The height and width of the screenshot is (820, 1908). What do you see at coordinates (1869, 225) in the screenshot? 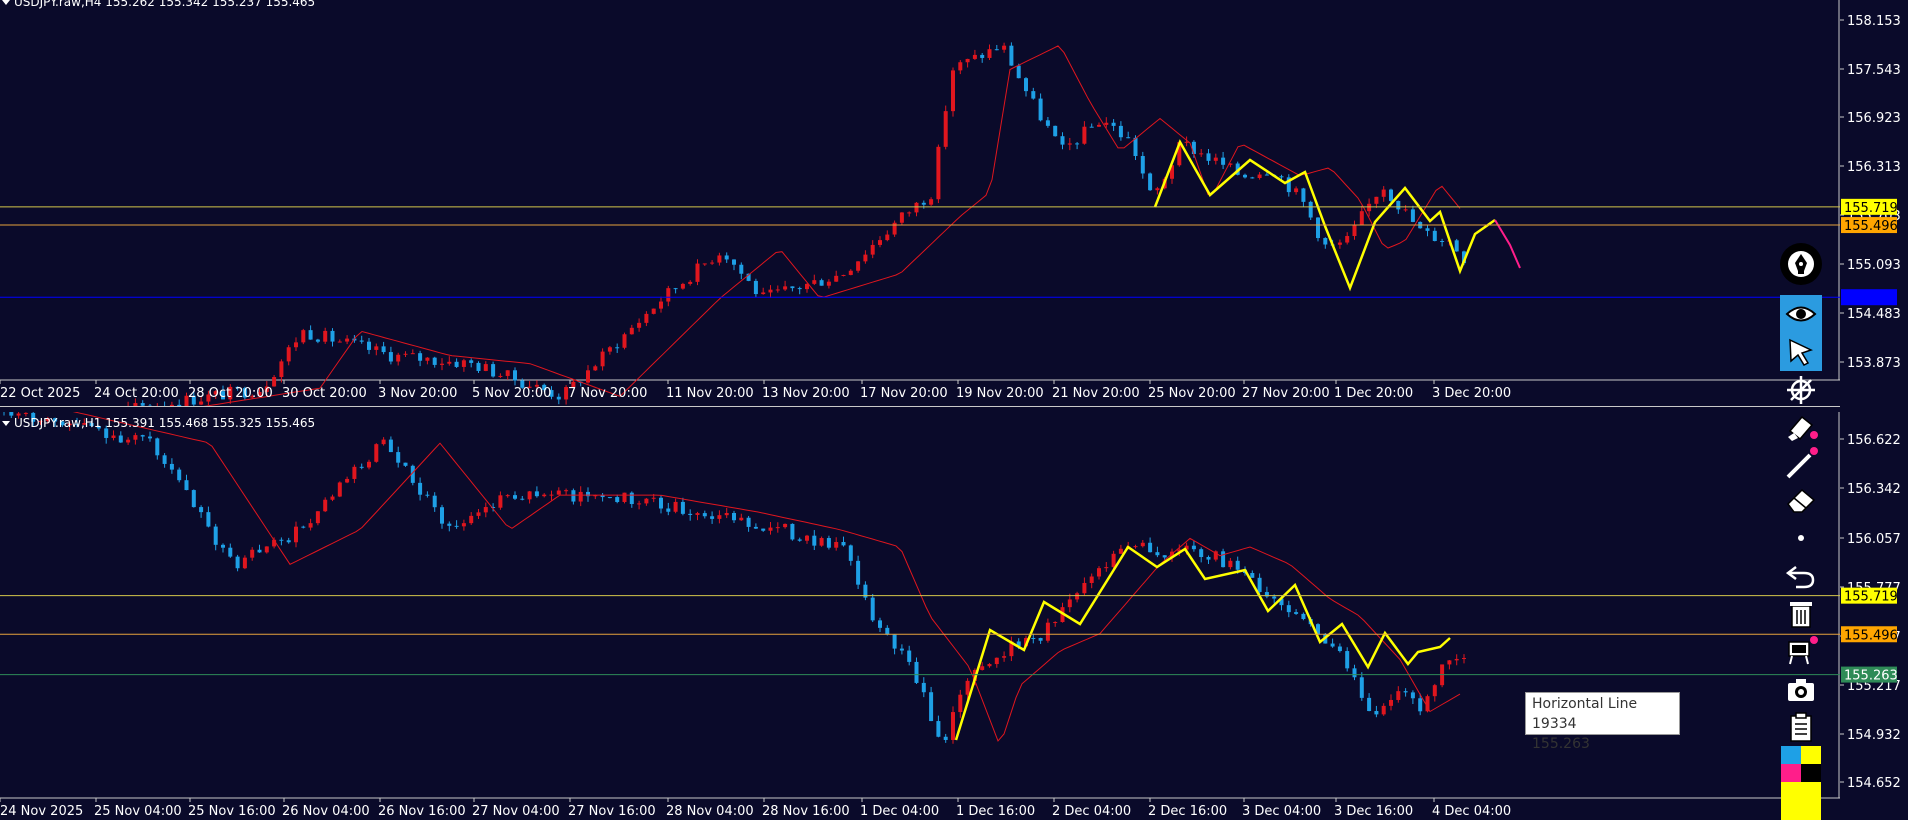
I see `price-label-box` at bounding box center [1869, 225].